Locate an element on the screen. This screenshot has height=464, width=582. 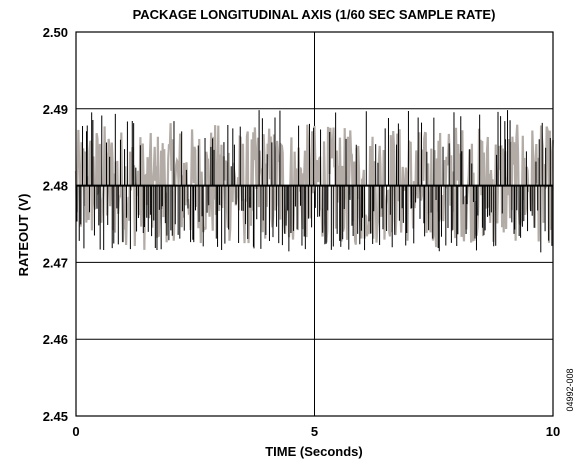
y-axis-title: RATEOUT (V) is located at coordinates (23, 235).